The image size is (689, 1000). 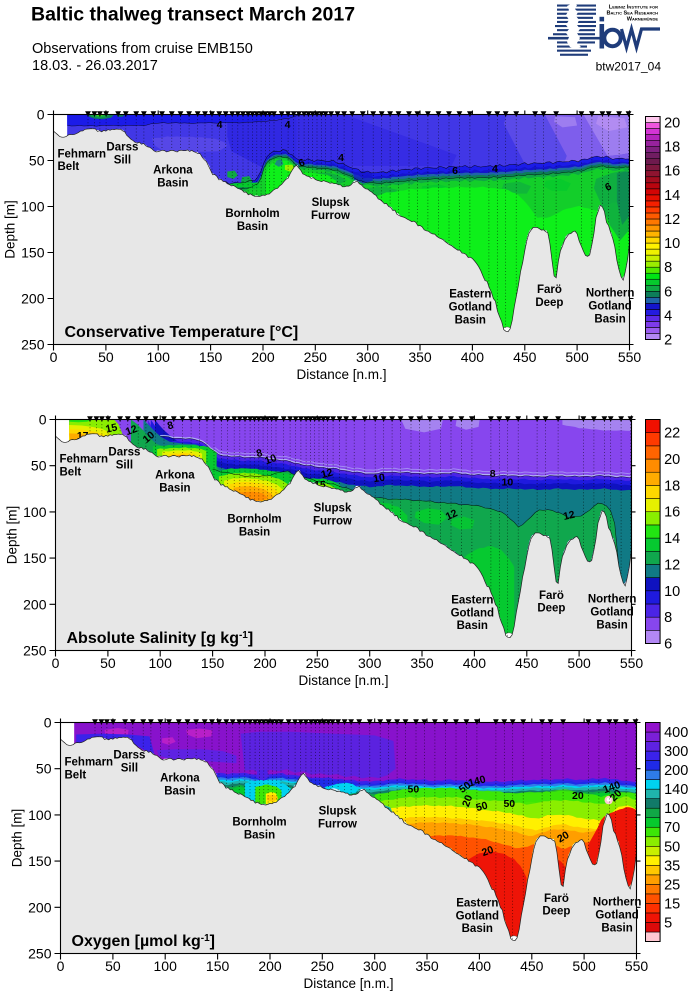 I want to click on svg-text: Bornholm, so click(x=259, y=823).